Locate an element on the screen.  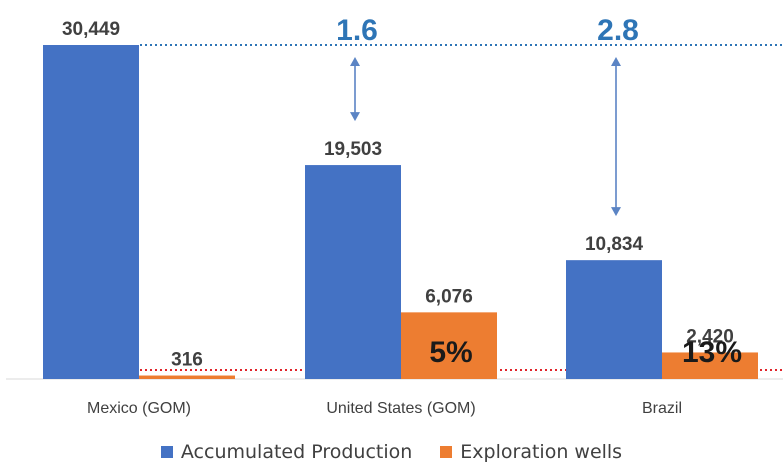
bar-accumulated-production-mexico is located at coordinates (91, 212).